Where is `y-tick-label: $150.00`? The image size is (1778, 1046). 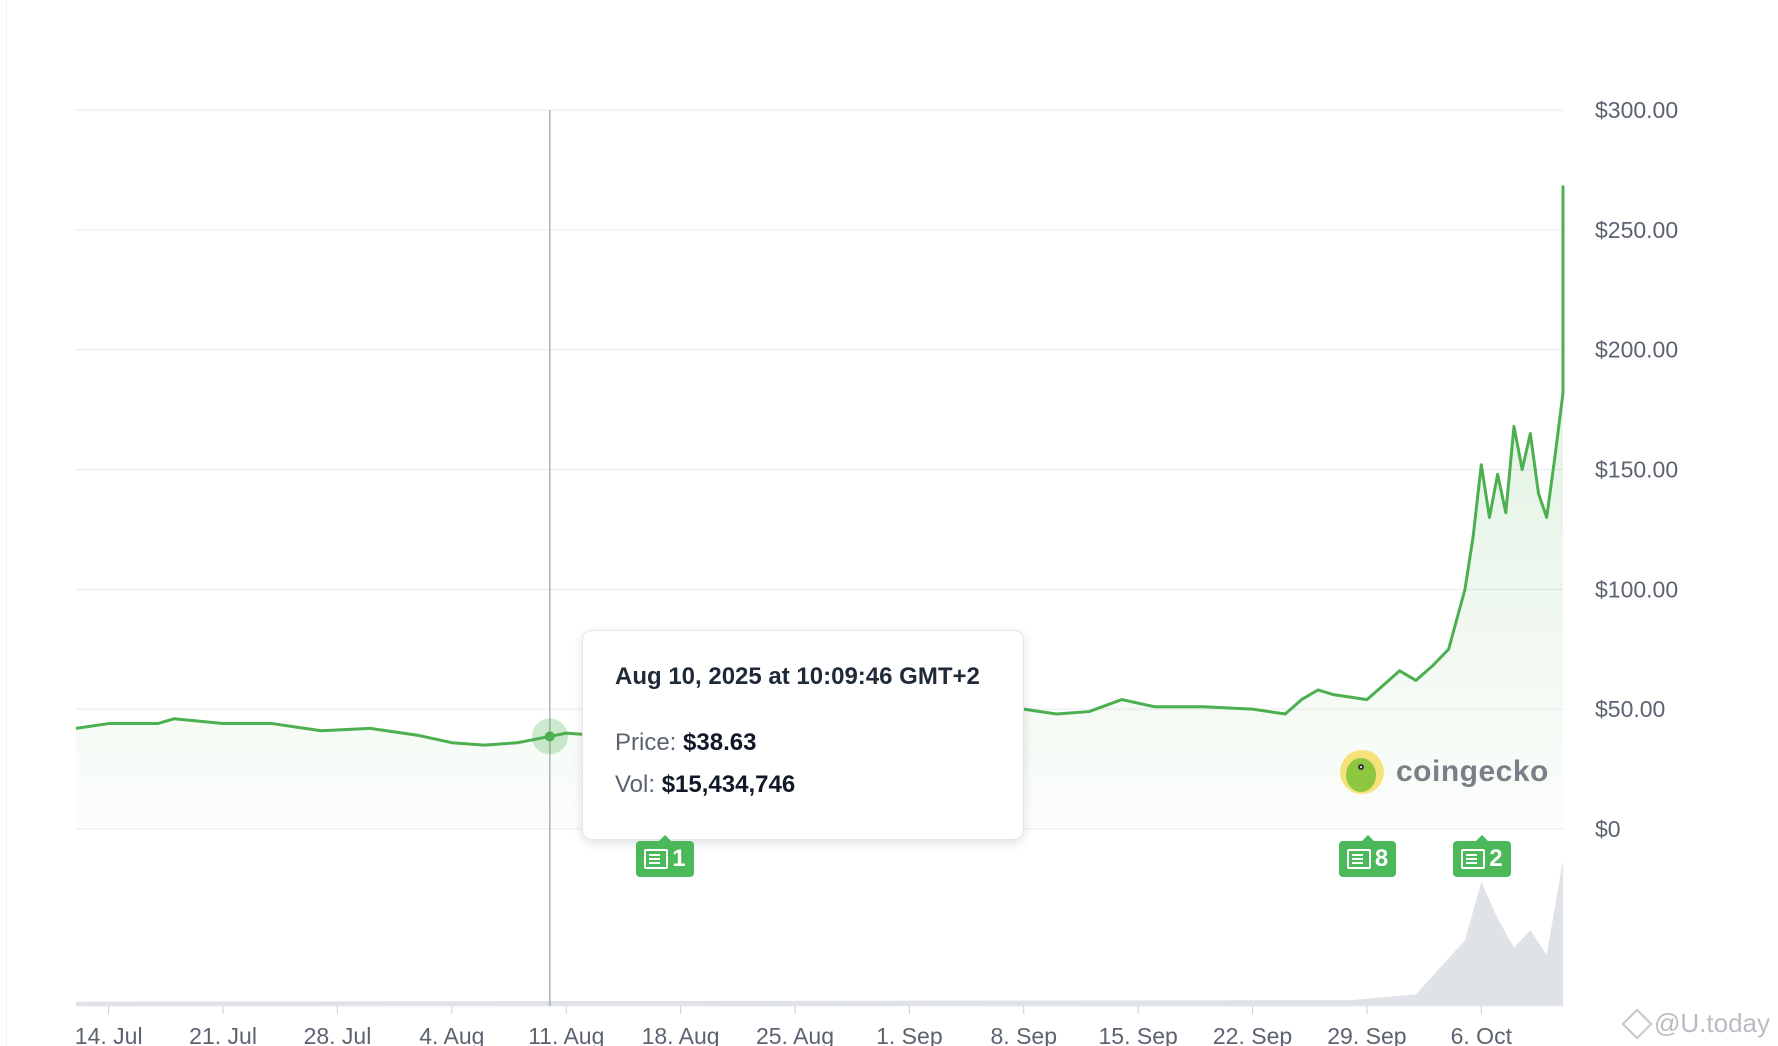 y-tick-label: $150.00 is located at coordinates (1636, 470).